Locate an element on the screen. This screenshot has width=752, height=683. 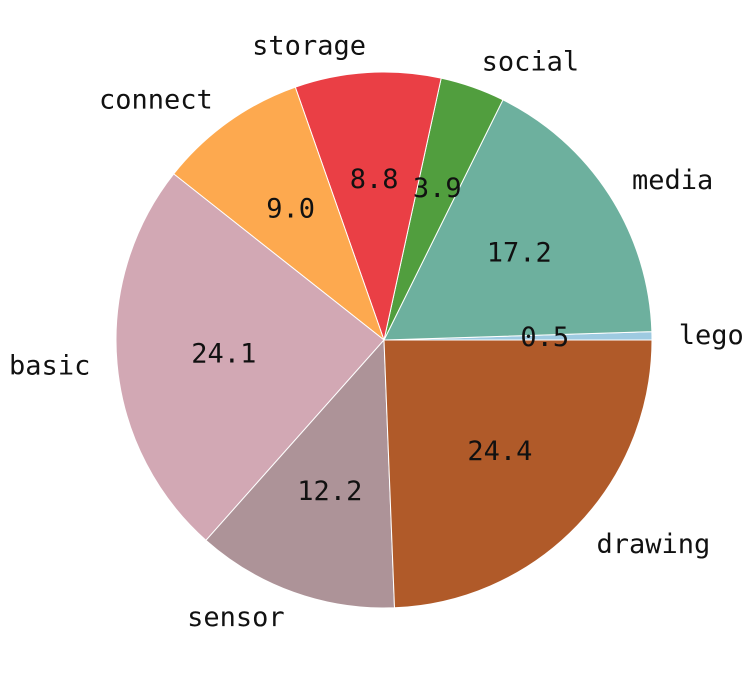
value-label-social: 3.9 is located at coordinates (437, 188).